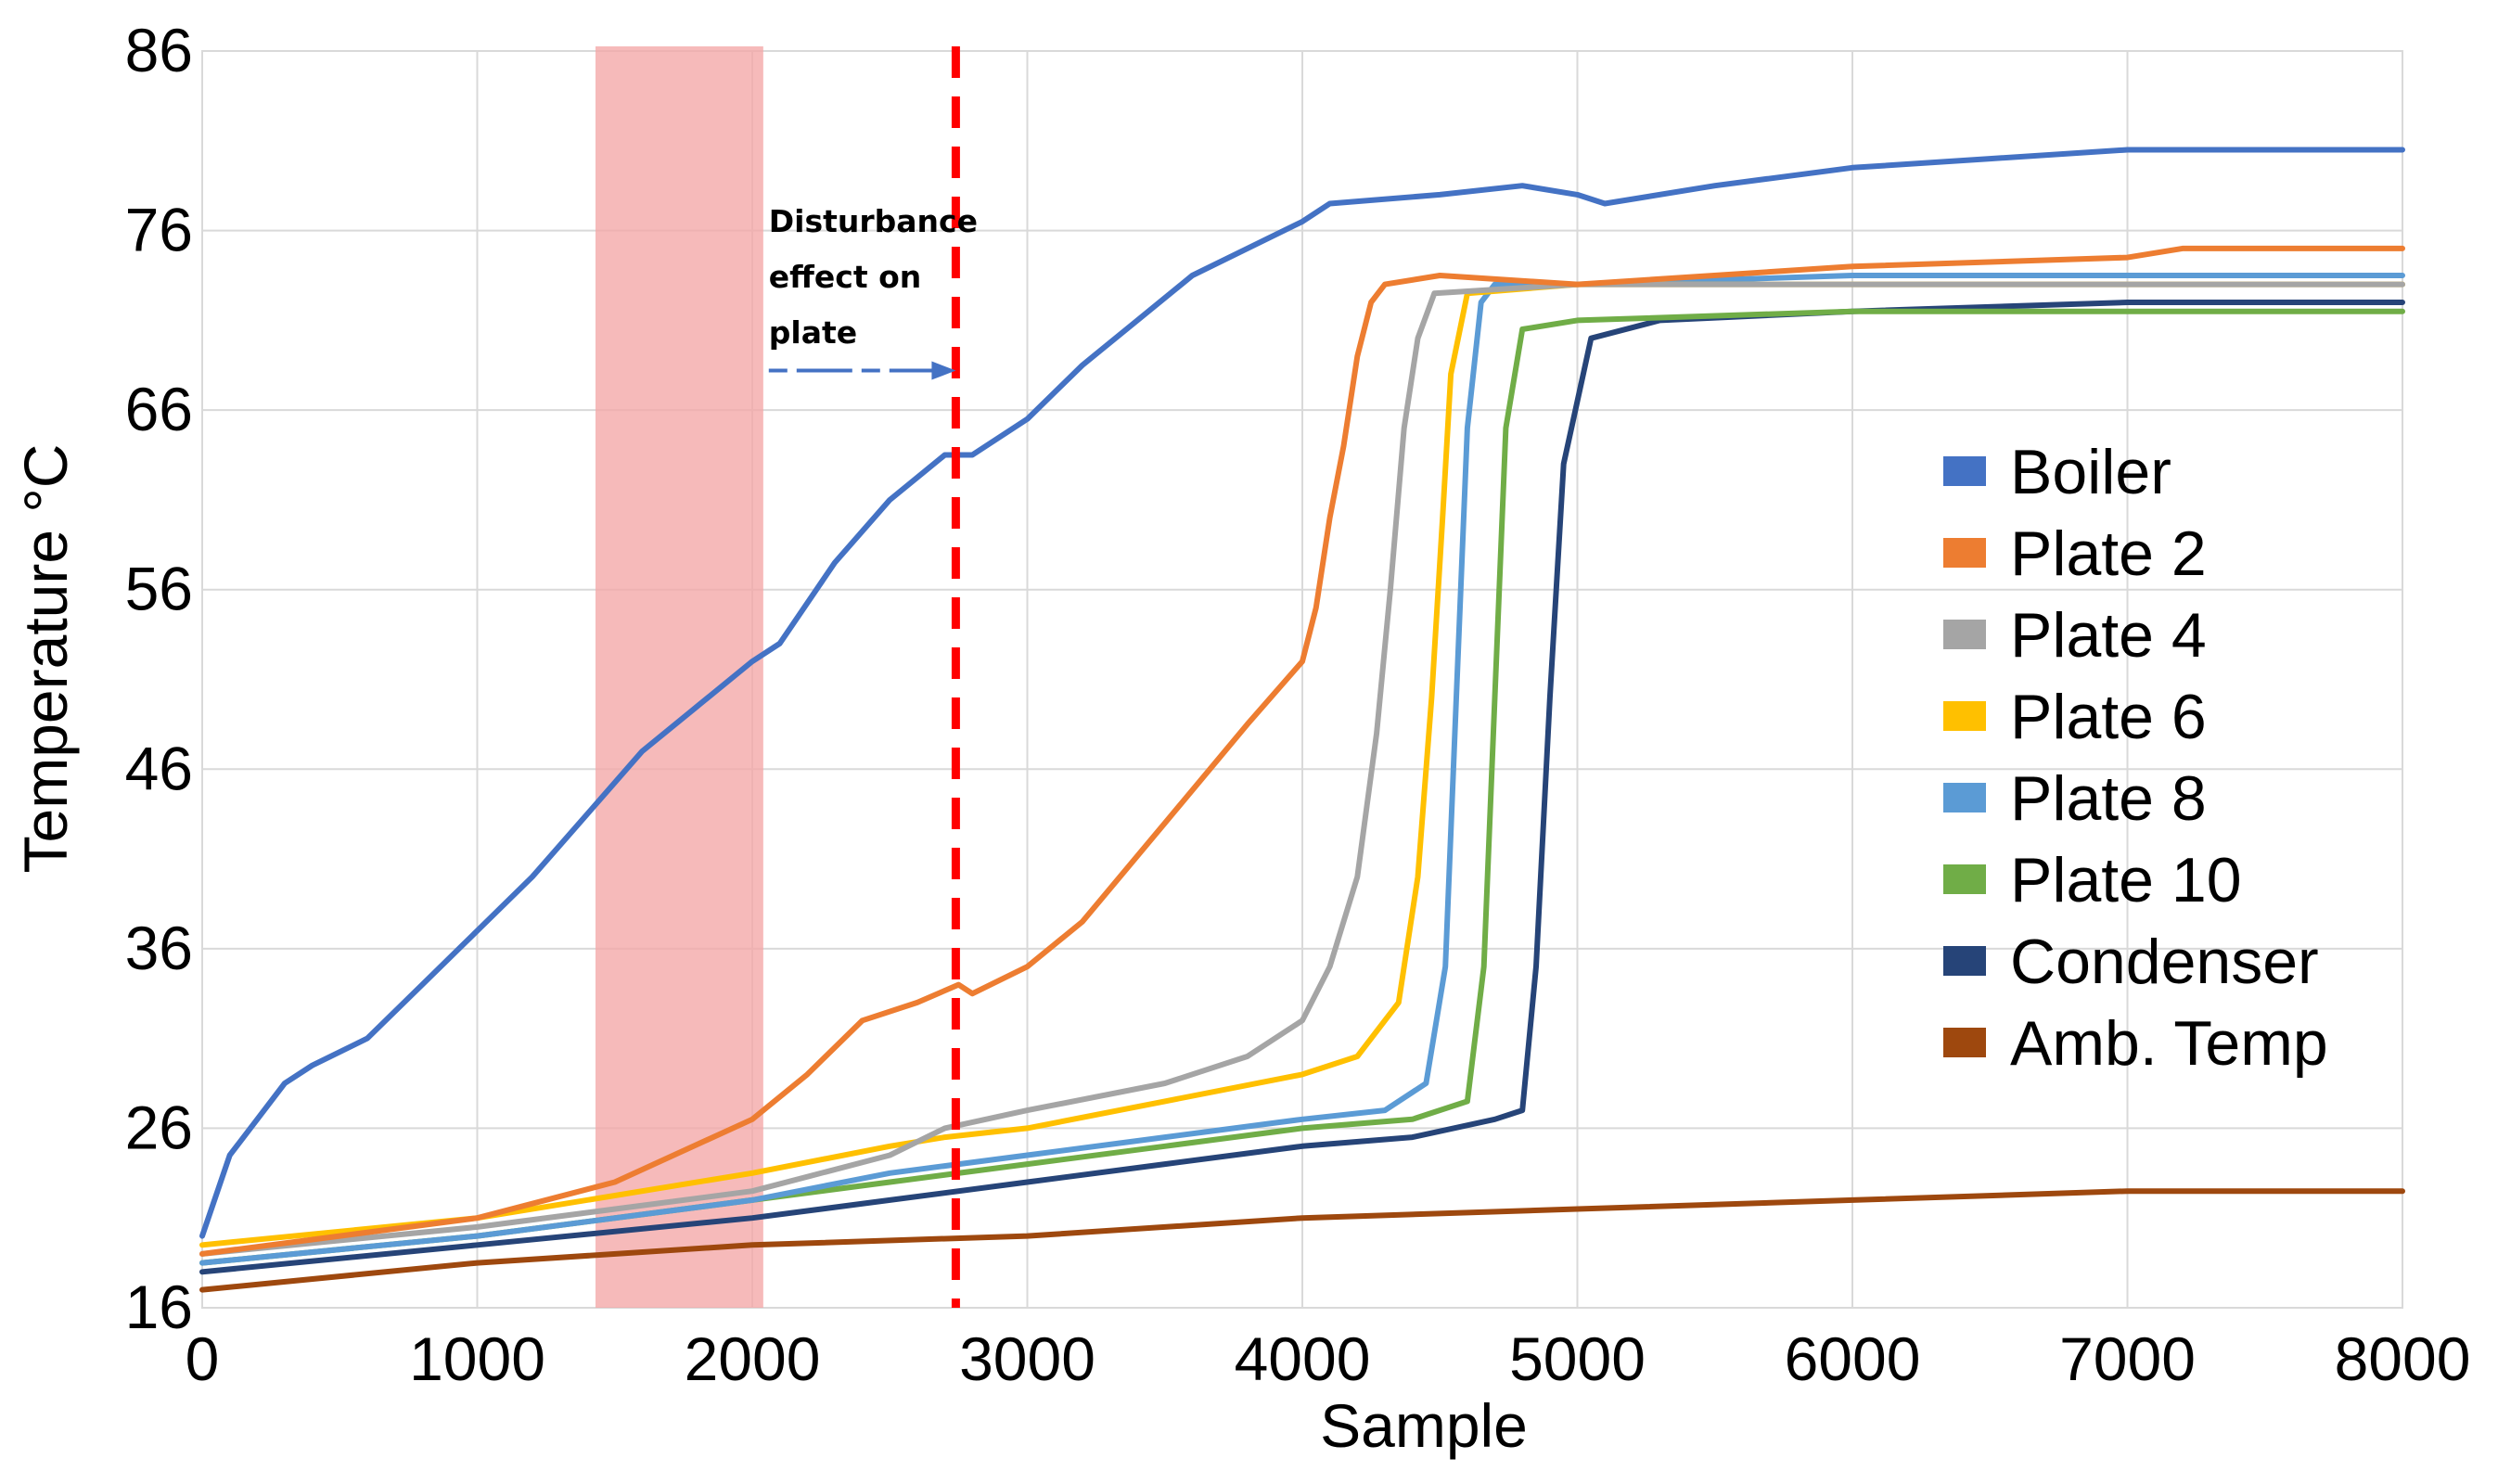  Describe the element at coordinates (1303, 1358) in the screenshot. I see `x-tick-label: 4000` at that location.